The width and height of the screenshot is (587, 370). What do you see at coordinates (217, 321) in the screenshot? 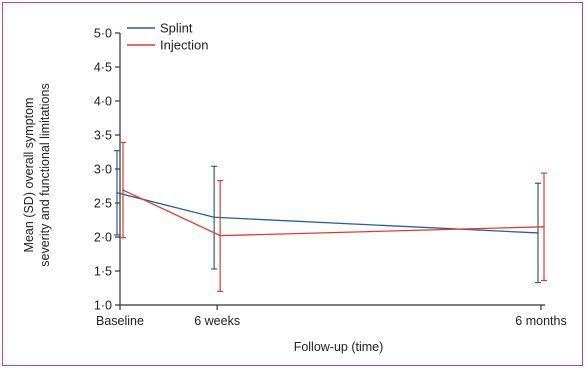
I see `x-tick-label: 6 weeks` at bounding box center [217, 321].